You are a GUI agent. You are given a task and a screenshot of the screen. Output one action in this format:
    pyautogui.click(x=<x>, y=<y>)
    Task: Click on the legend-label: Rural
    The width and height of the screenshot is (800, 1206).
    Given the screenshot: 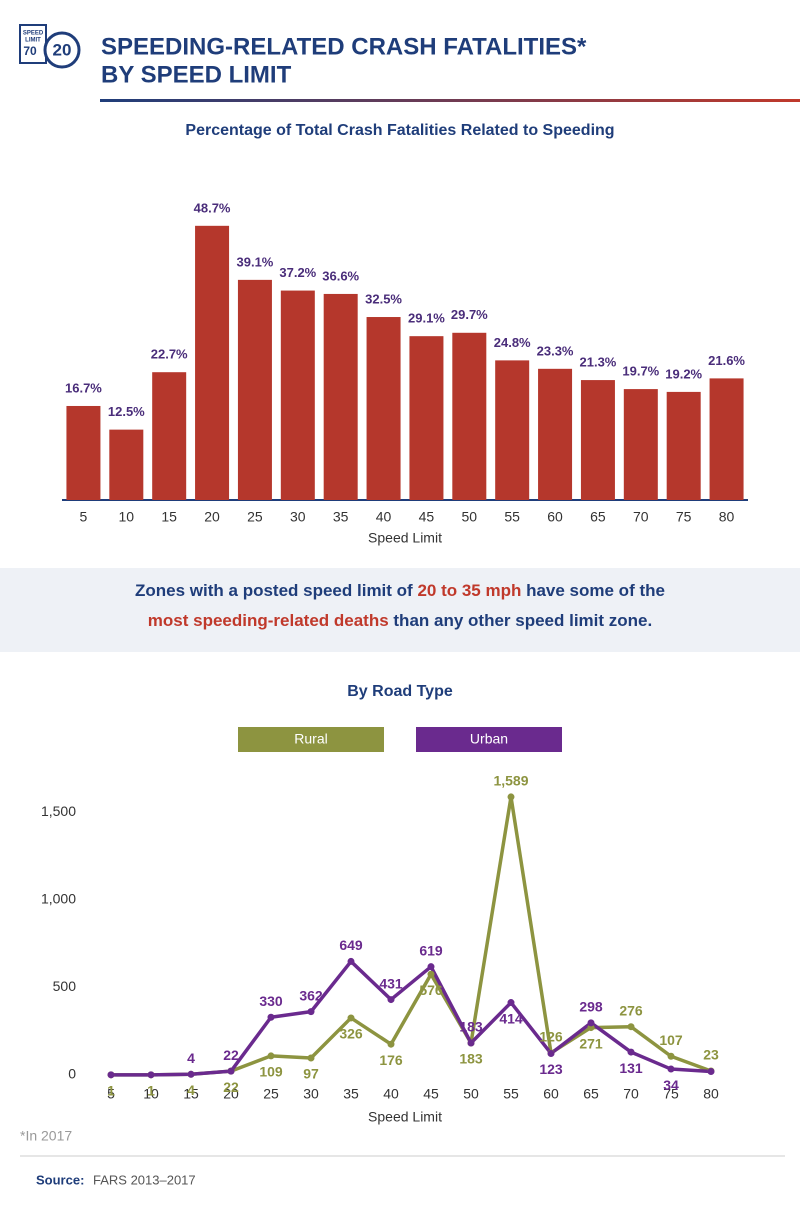 What is the action you would take?
    pyautogui.click(x=310, y=739)
    